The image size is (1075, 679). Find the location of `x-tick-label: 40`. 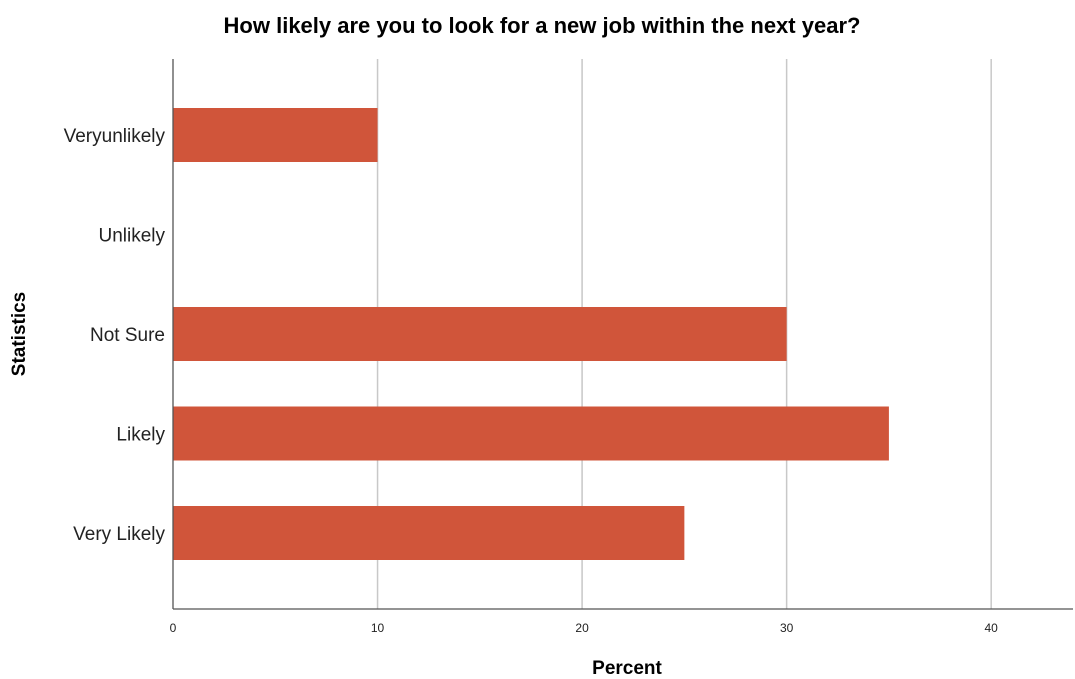

x-tick-label: 40 is located at coordinates (992, 628).